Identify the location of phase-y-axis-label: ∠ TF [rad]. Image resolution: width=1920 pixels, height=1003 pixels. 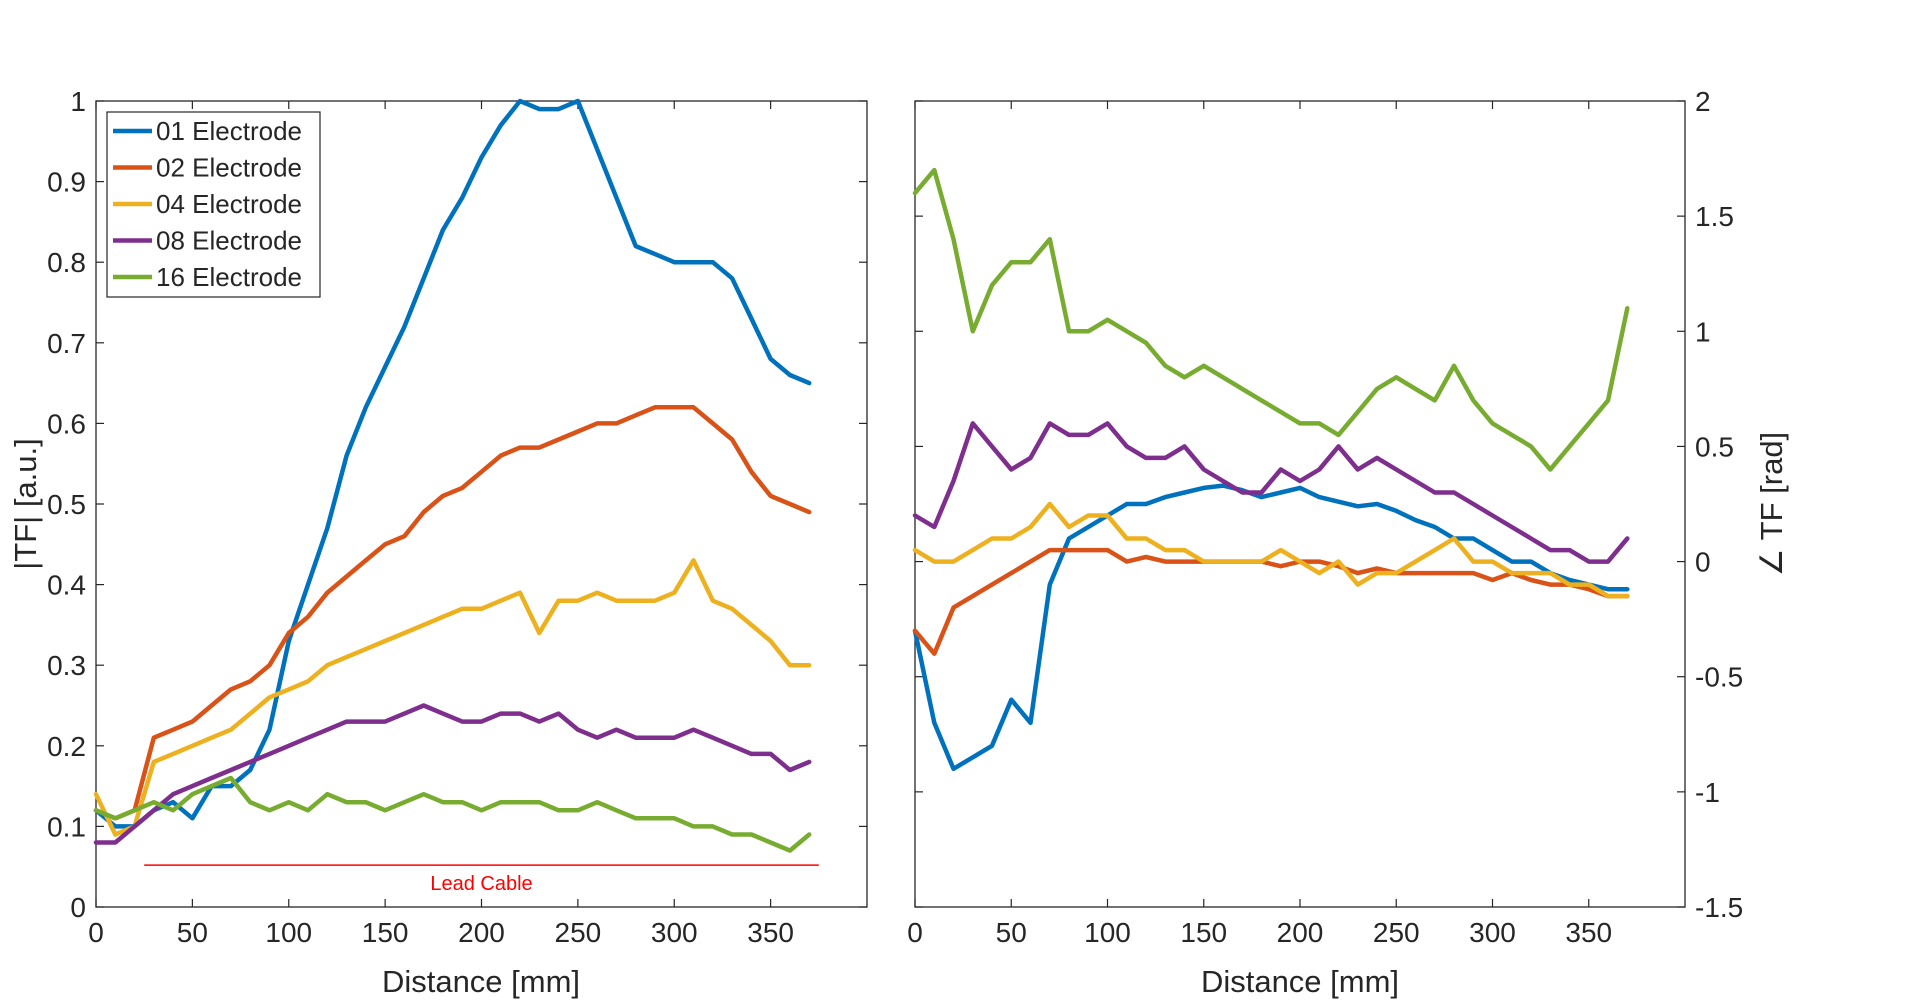
(1771, 504).